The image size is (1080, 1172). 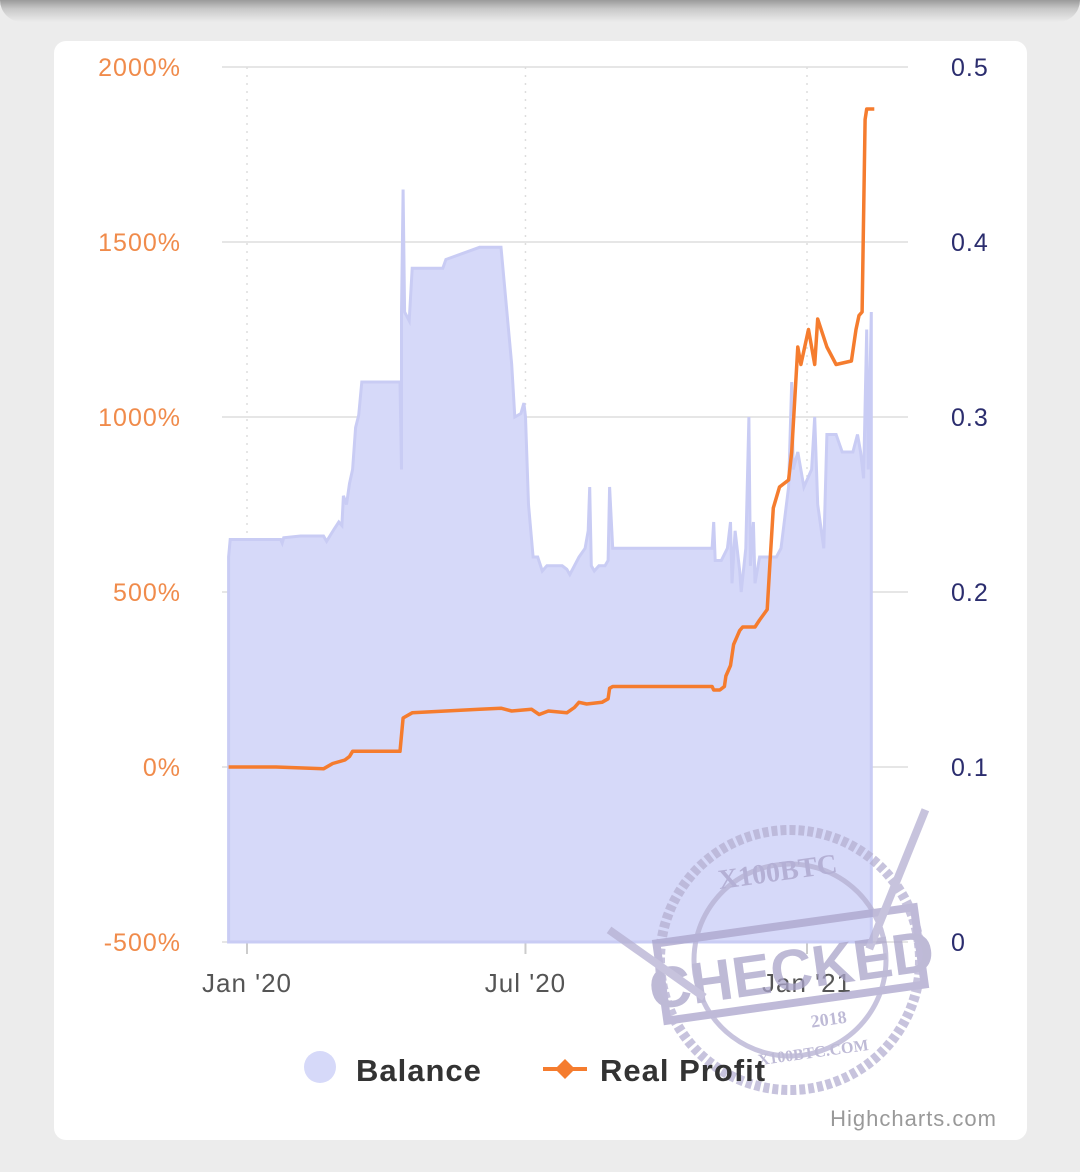 What do you see at coordinates (970, 418) in the screenshot?
I see `right-y-tick-label: 0.3` at bounding box center [970, 418].